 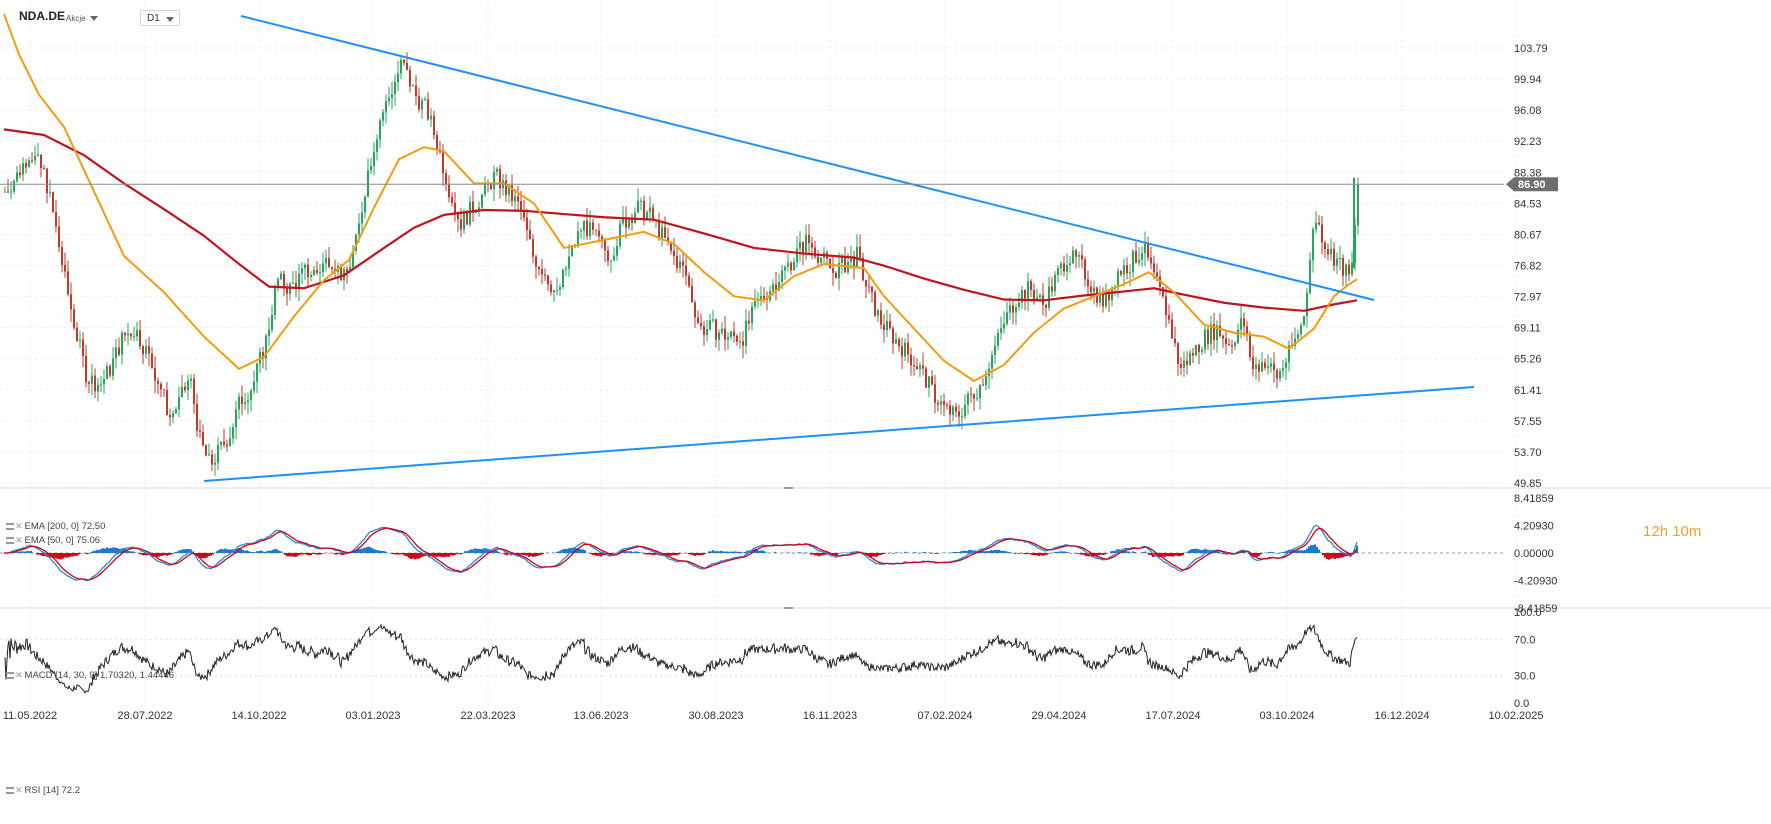 I want to click on indicator-ema50: ✕ EMA [50, 0] 75.06, so click(x=53, y=540).